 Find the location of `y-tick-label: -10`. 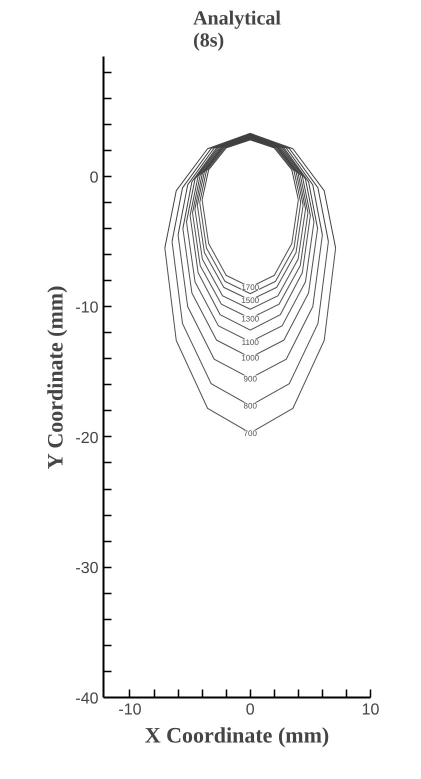

y-tick-label: -10 is located at coordinates (87, 308).